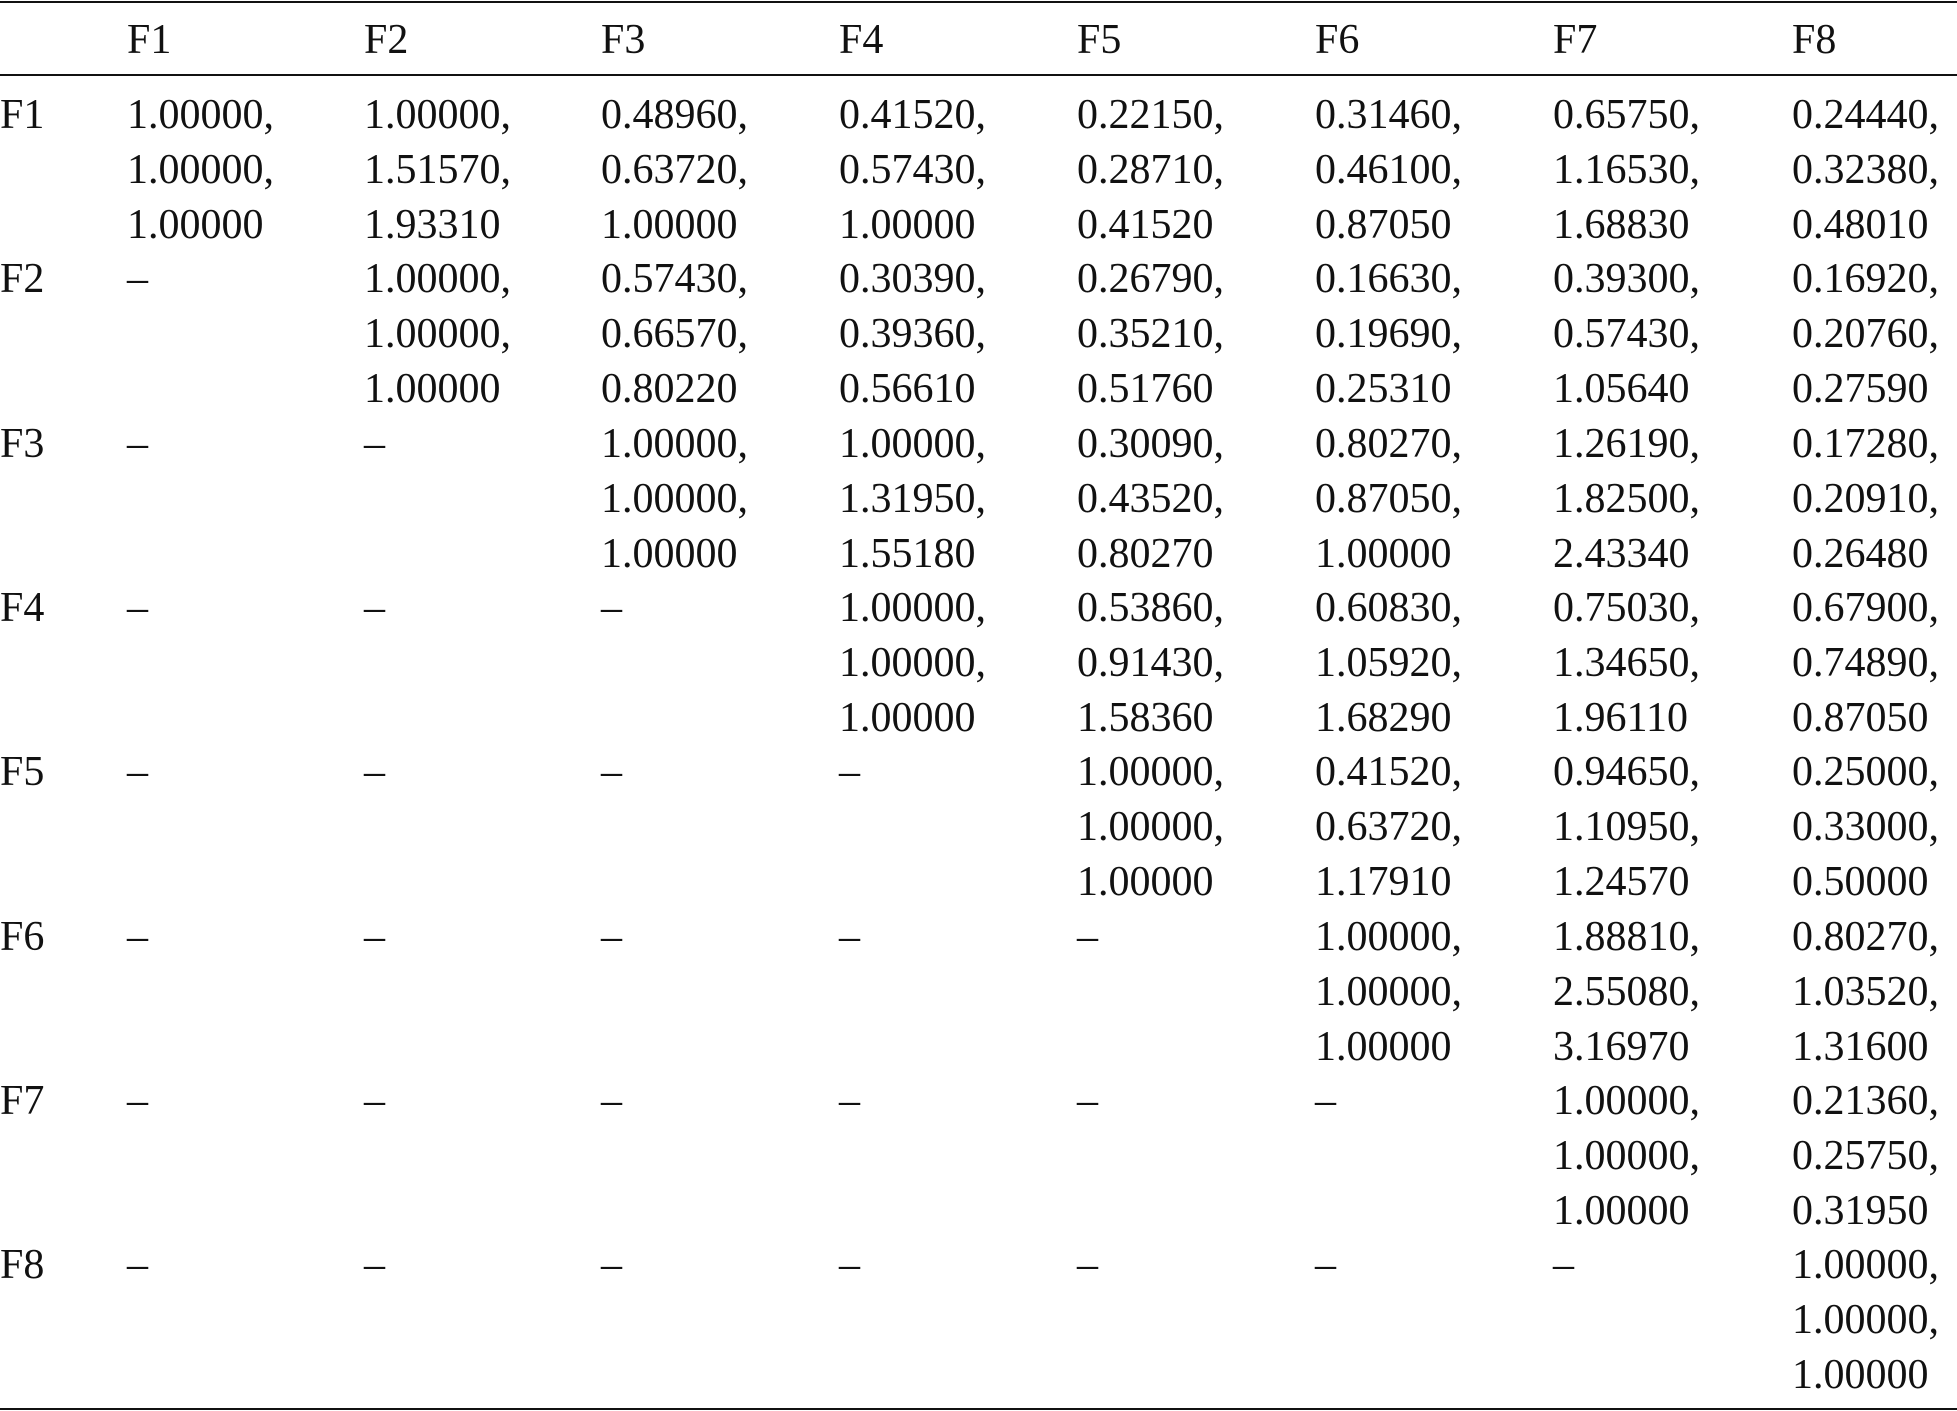 This screenshot has width=1957, height=1411. I want to click on row-header: F7, so click(22, 1100).